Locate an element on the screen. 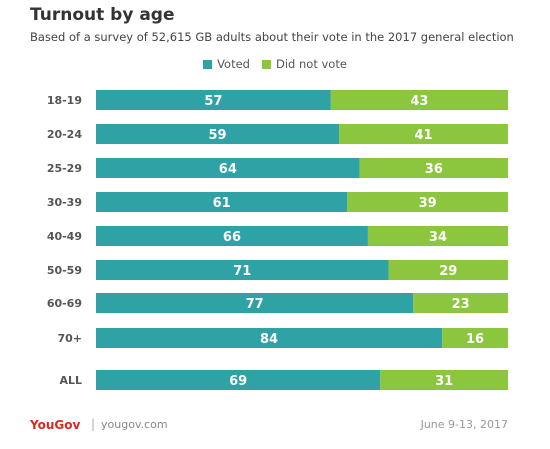  data-label-did-not-vote-40-49: 34 is located at coordinates (438, 237).